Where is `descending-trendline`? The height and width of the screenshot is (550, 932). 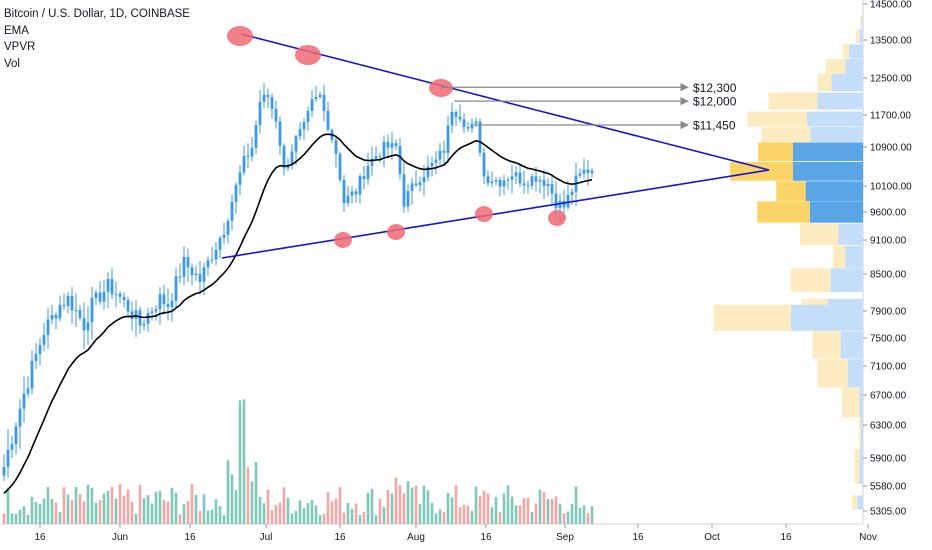
descending-trendline is located at coordinates (505, 102).